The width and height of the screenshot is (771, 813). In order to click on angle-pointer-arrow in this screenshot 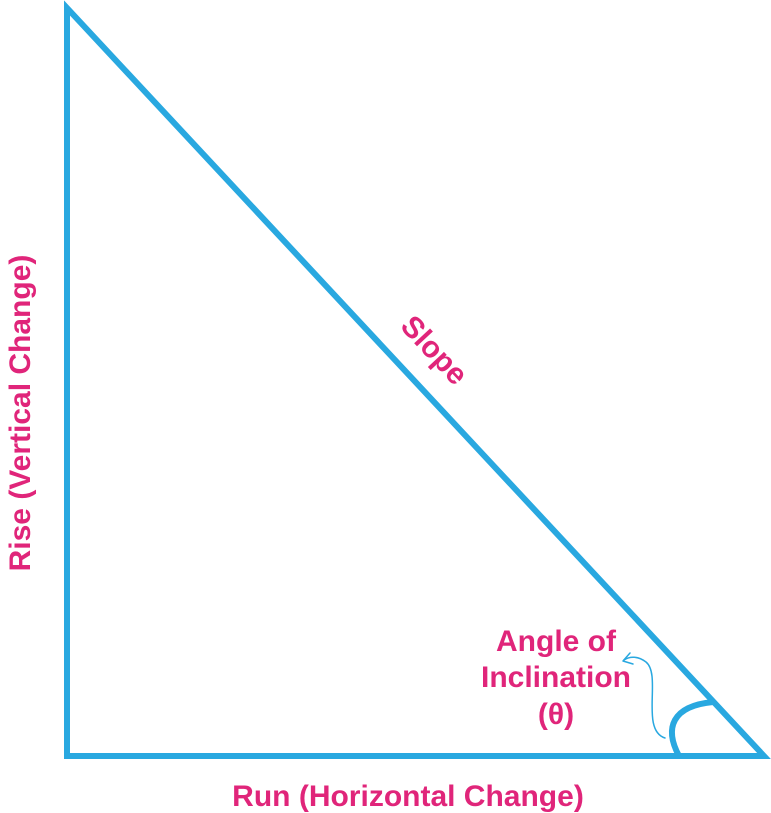, I will do `click(644, 697)`.